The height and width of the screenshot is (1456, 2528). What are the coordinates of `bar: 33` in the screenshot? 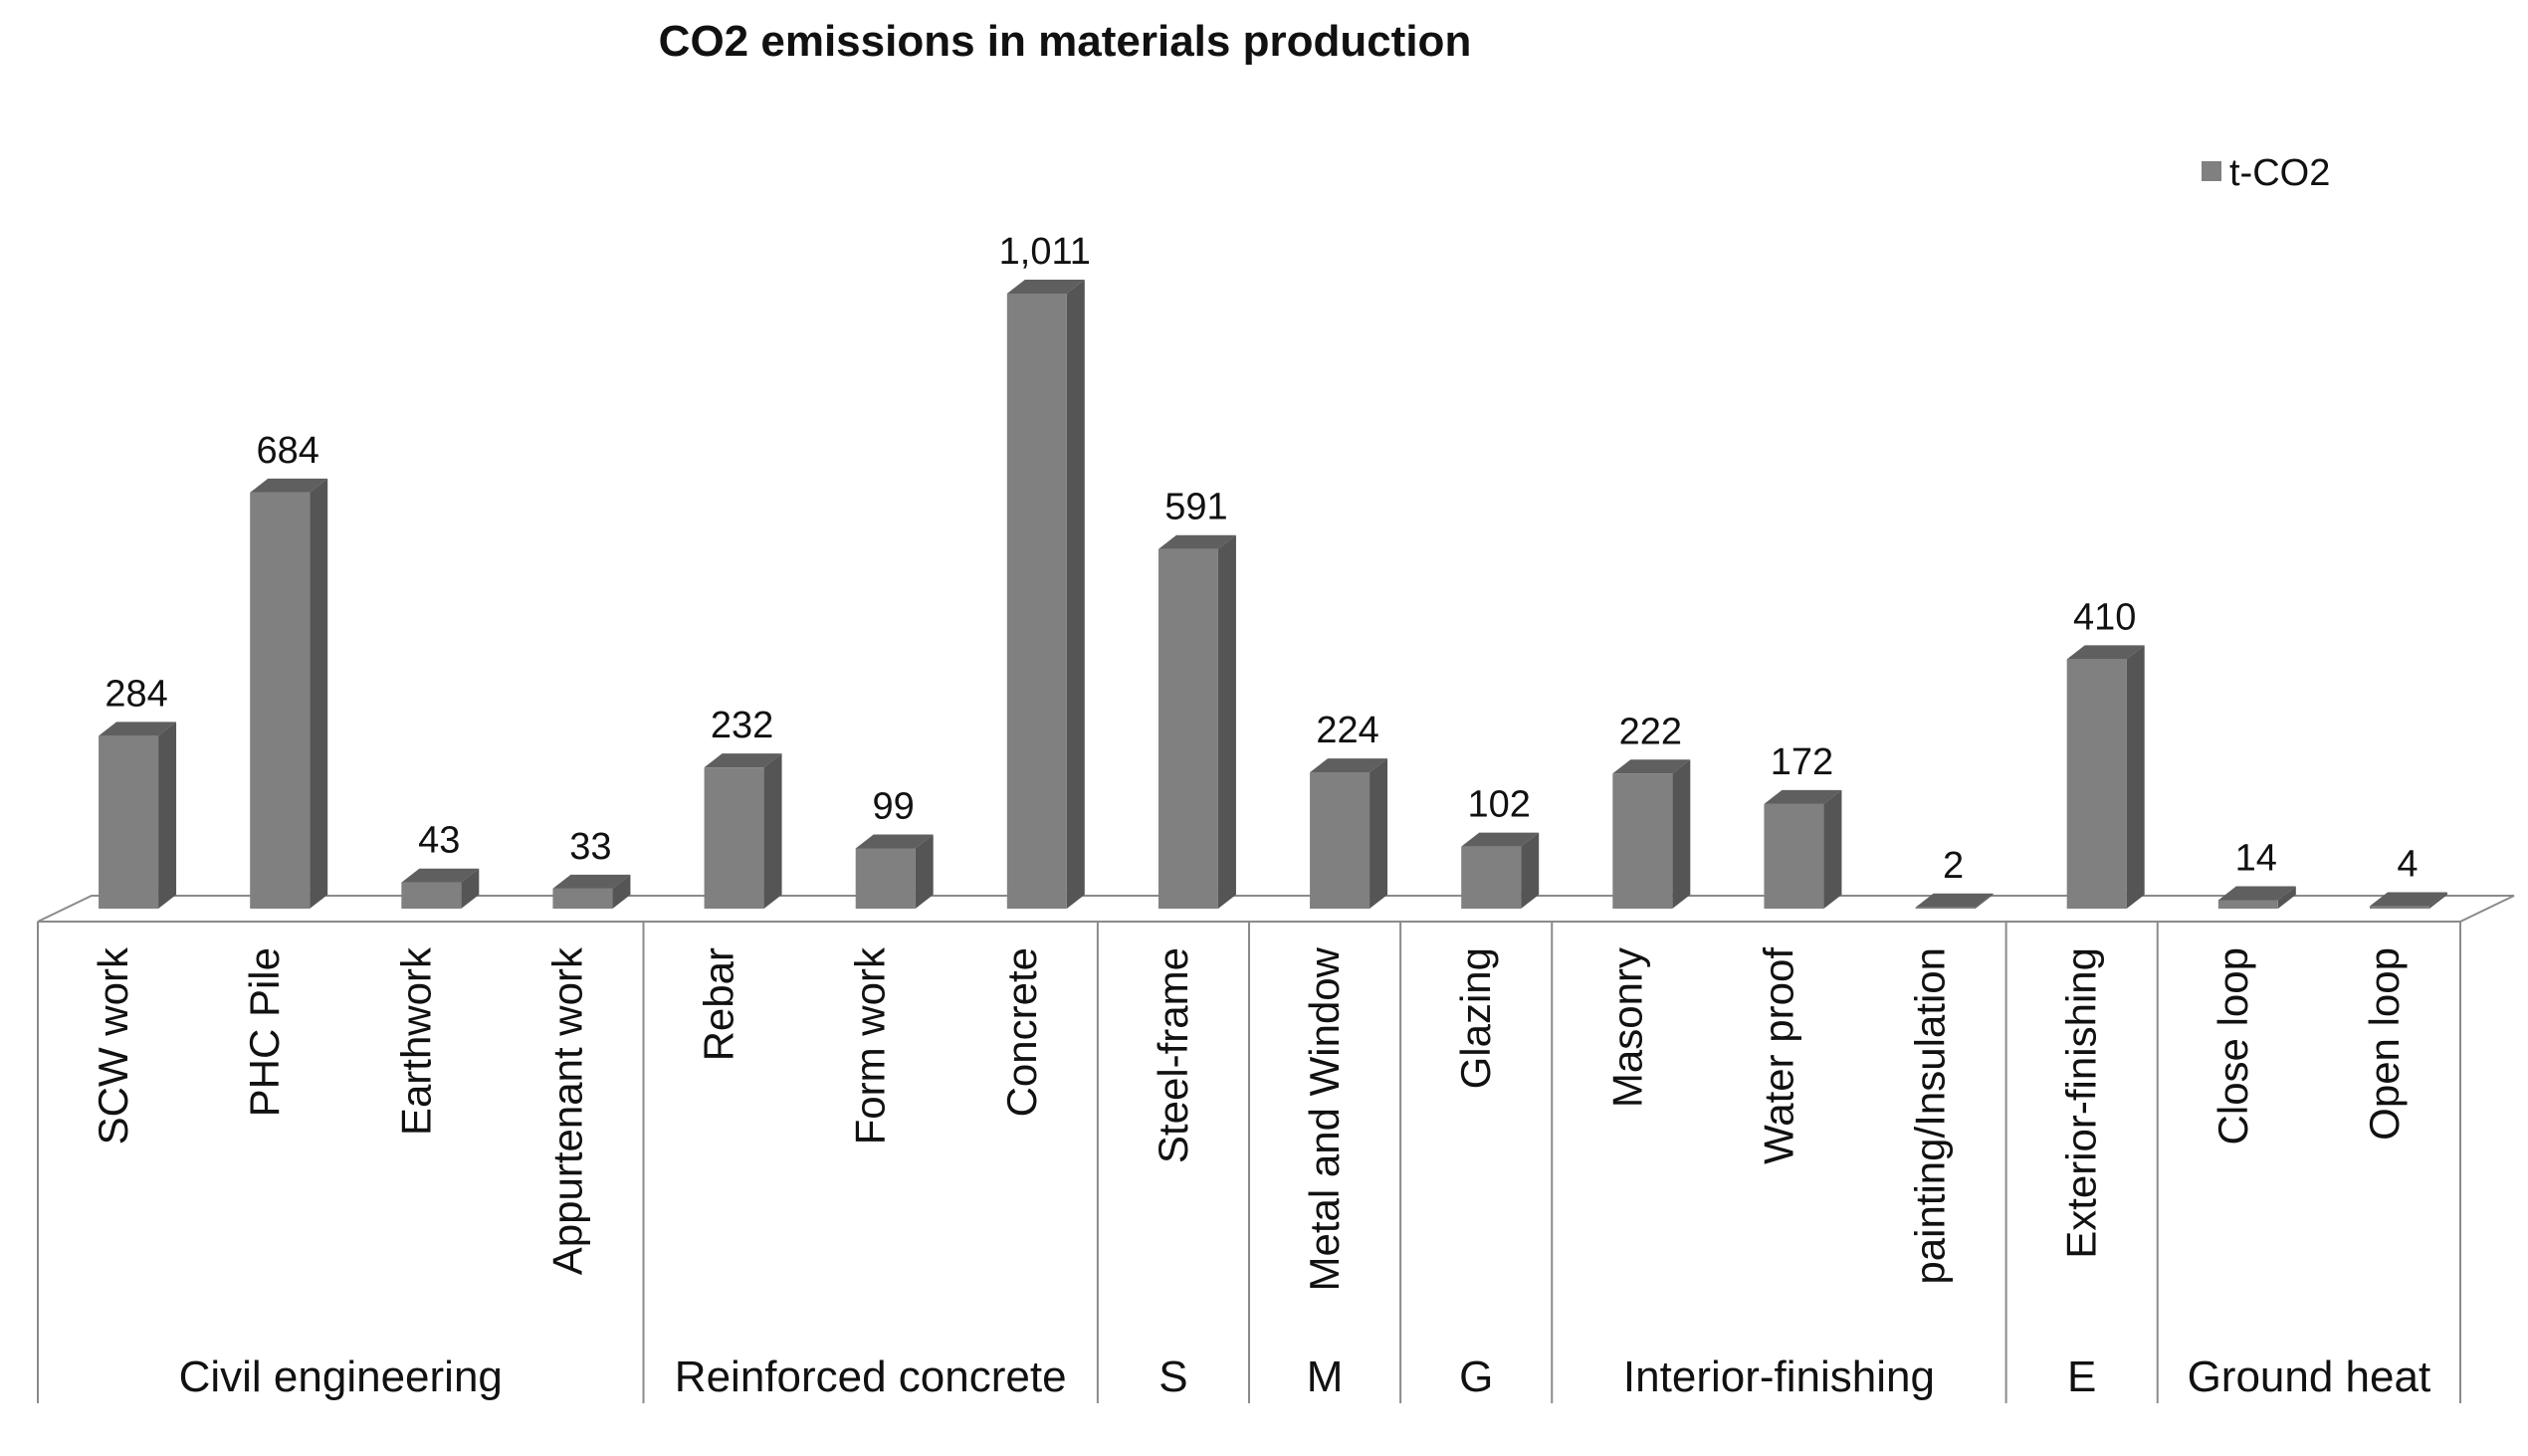 It's located at (591, 867).